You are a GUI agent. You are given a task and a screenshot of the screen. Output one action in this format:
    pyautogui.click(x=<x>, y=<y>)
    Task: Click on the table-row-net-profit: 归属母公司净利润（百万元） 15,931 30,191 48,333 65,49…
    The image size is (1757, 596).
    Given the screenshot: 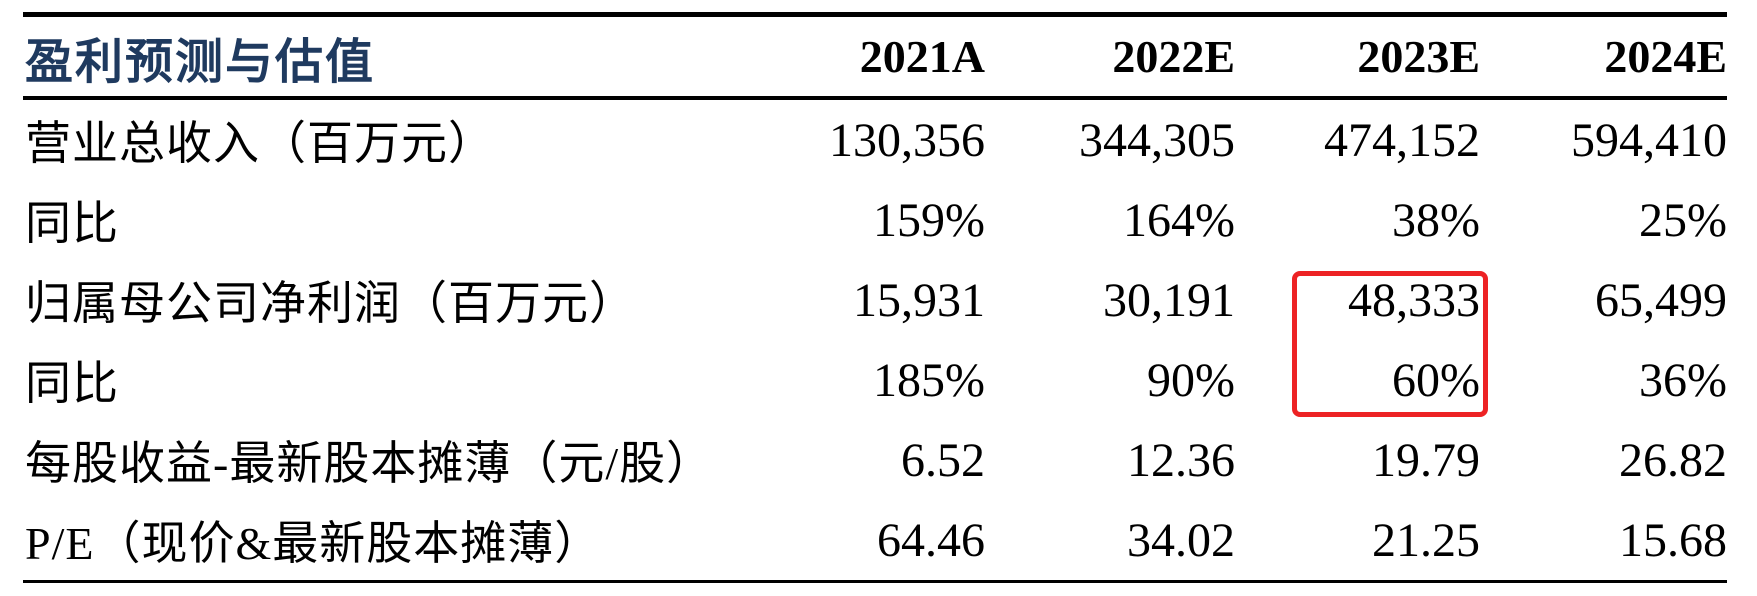 What is the action you would take?
    pyautogui.click(x=875, y=300)
    